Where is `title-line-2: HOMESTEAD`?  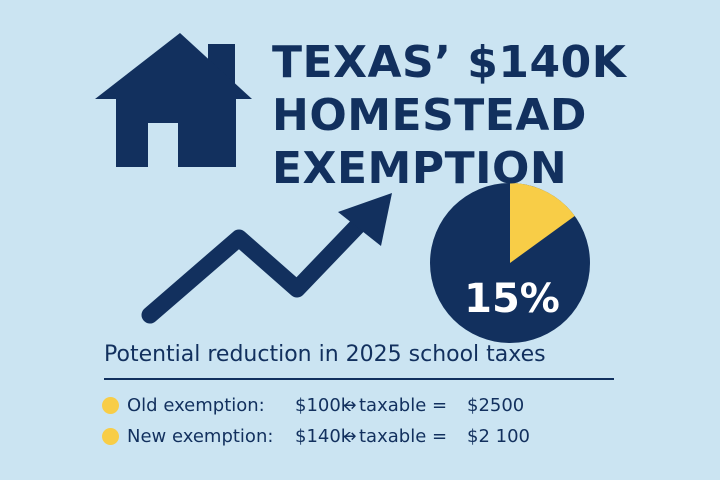
title-line-2: HOMESTEAD is located at coordinates (429, 115).